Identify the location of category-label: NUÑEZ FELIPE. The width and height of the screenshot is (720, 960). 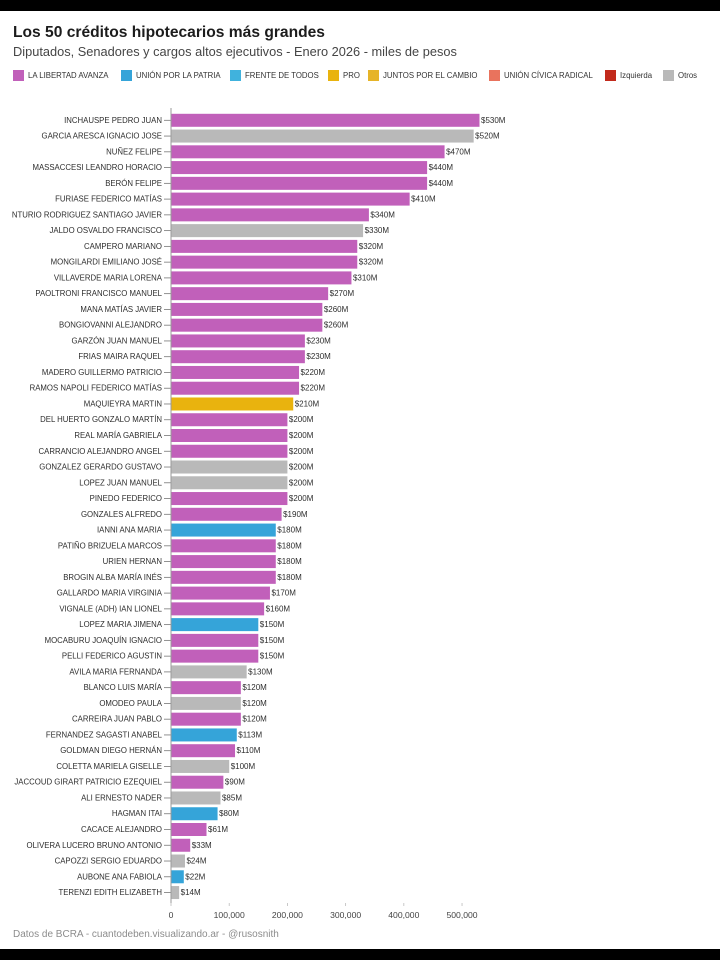
(134, 151).